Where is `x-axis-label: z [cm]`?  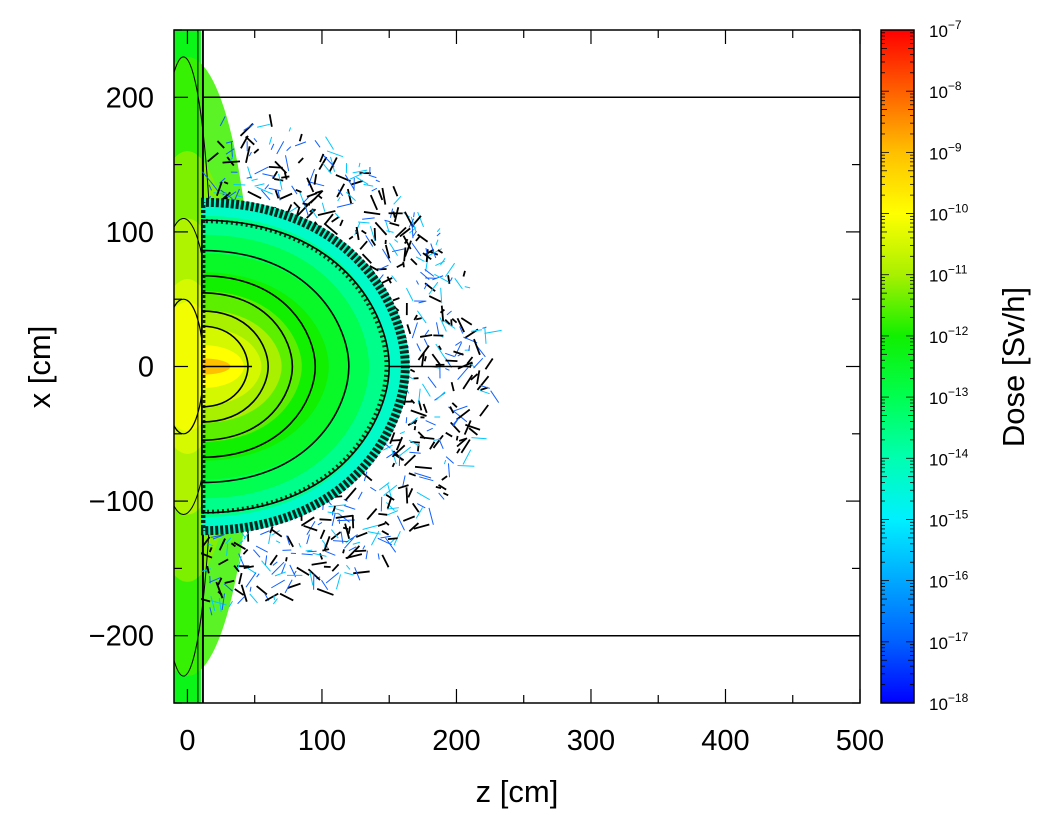 x-axis-label: z [cm] is located at coordinates (517, 791).